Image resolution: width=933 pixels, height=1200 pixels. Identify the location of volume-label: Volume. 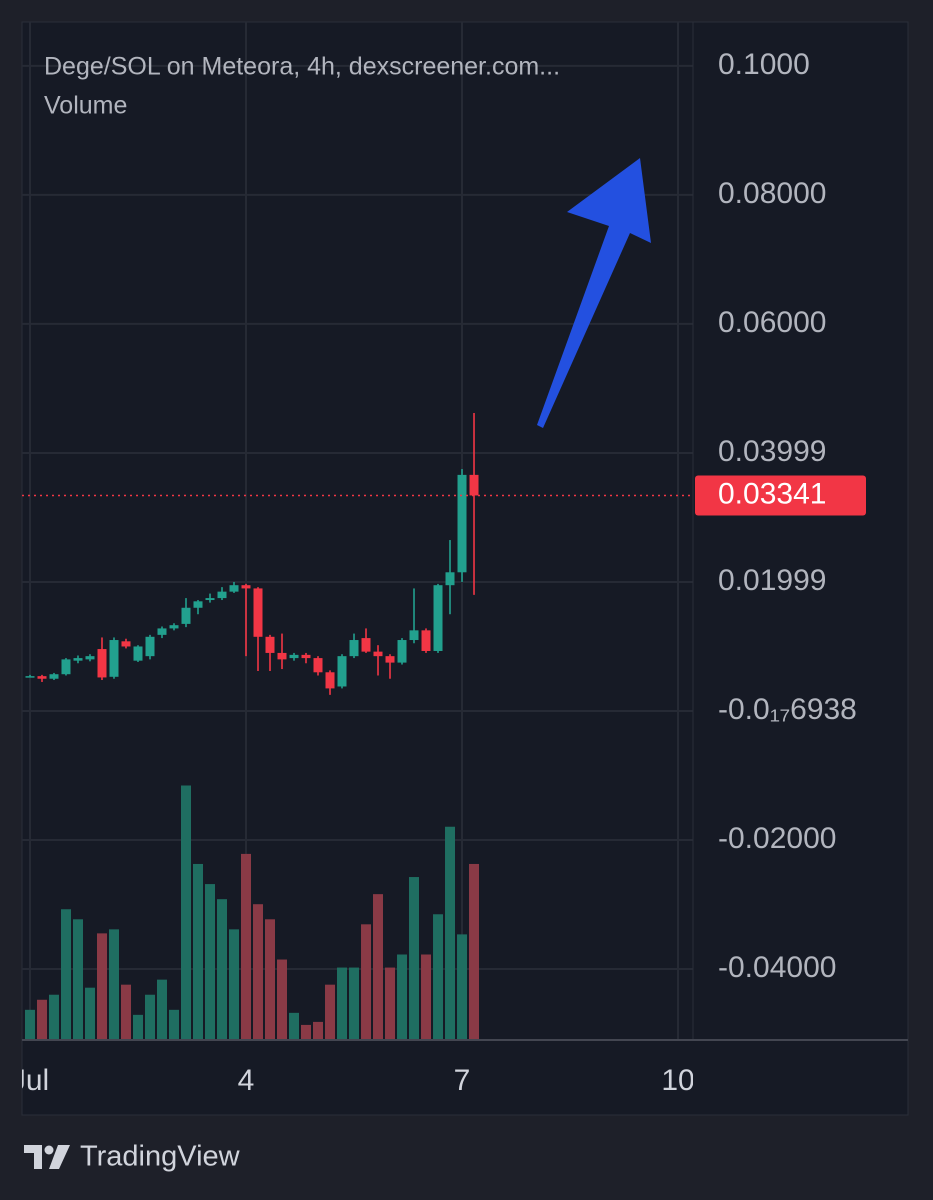
(85, 106).